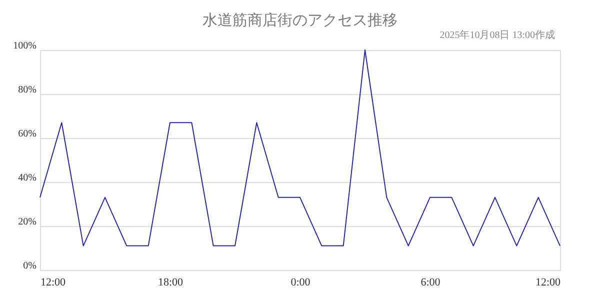 The height and width of the screenshot is (300, 600). Describe the element at coordinates (300, 20) in the screenshot. I see `chart-title: 水道筋商店街のアクセス推移` at that location.